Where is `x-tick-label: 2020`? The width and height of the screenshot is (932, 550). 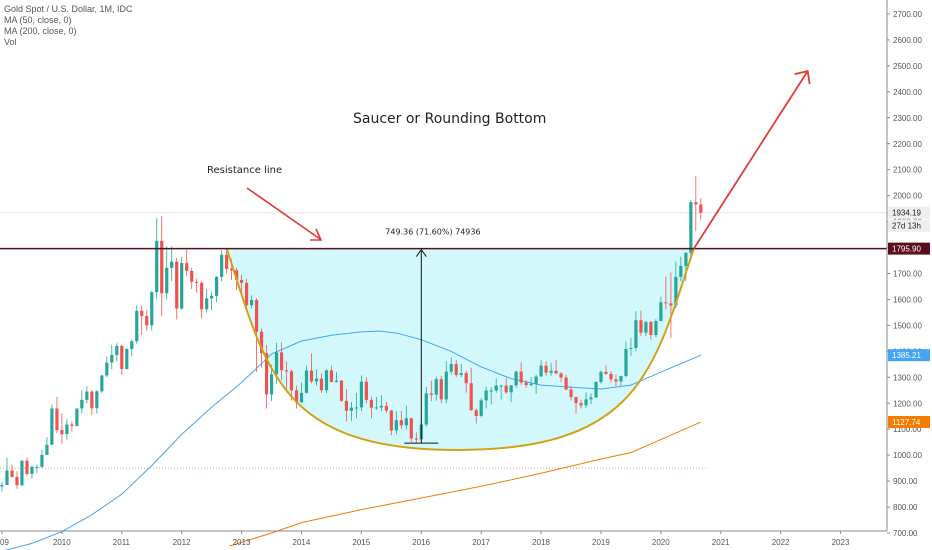
x-tick-label: 2020 is located at coordinates (661, 542).